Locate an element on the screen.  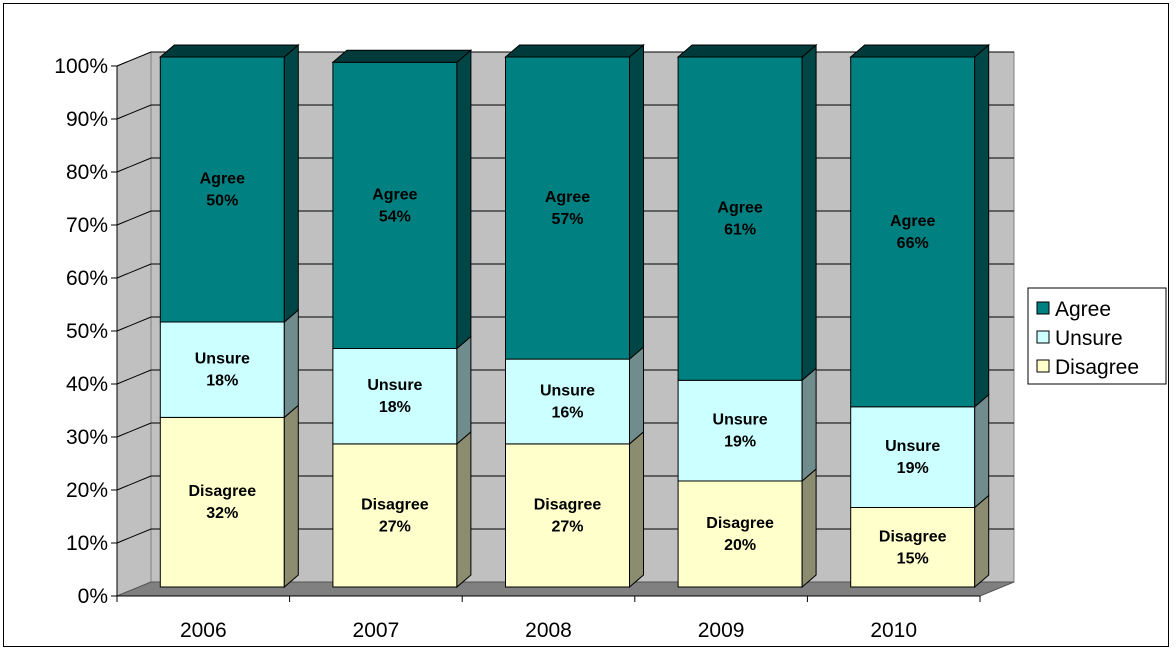
y-tick-label: 60% is located at coordinates (87, 278).